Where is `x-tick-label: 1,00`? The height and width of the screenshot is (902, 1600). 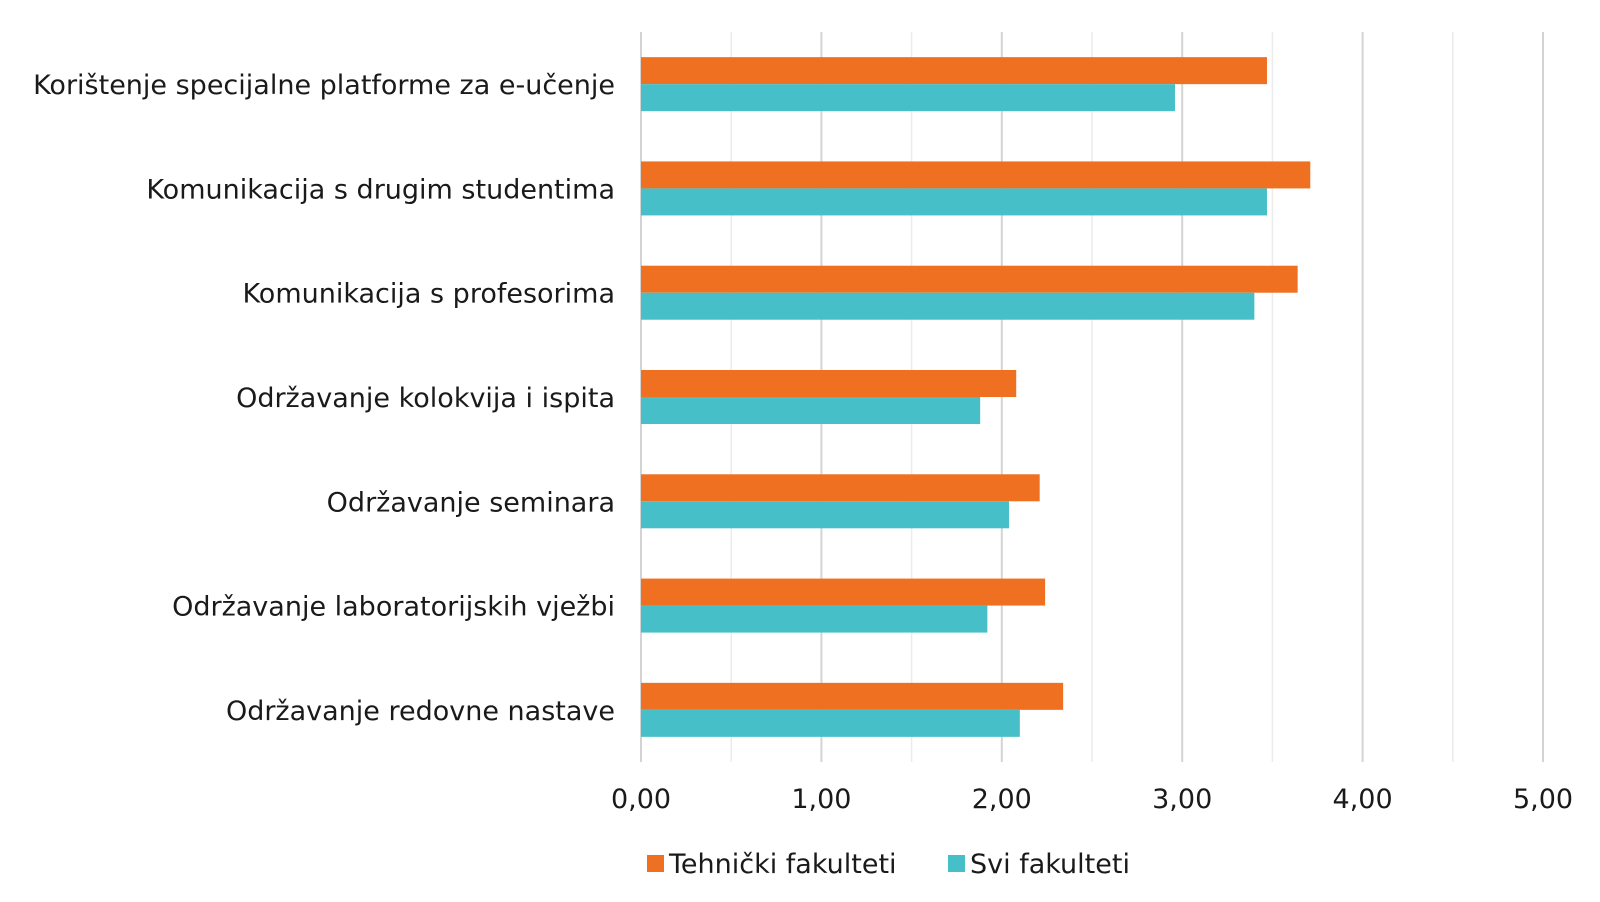 x-tick-label: 1,00 is located at coordinates (821, 799).